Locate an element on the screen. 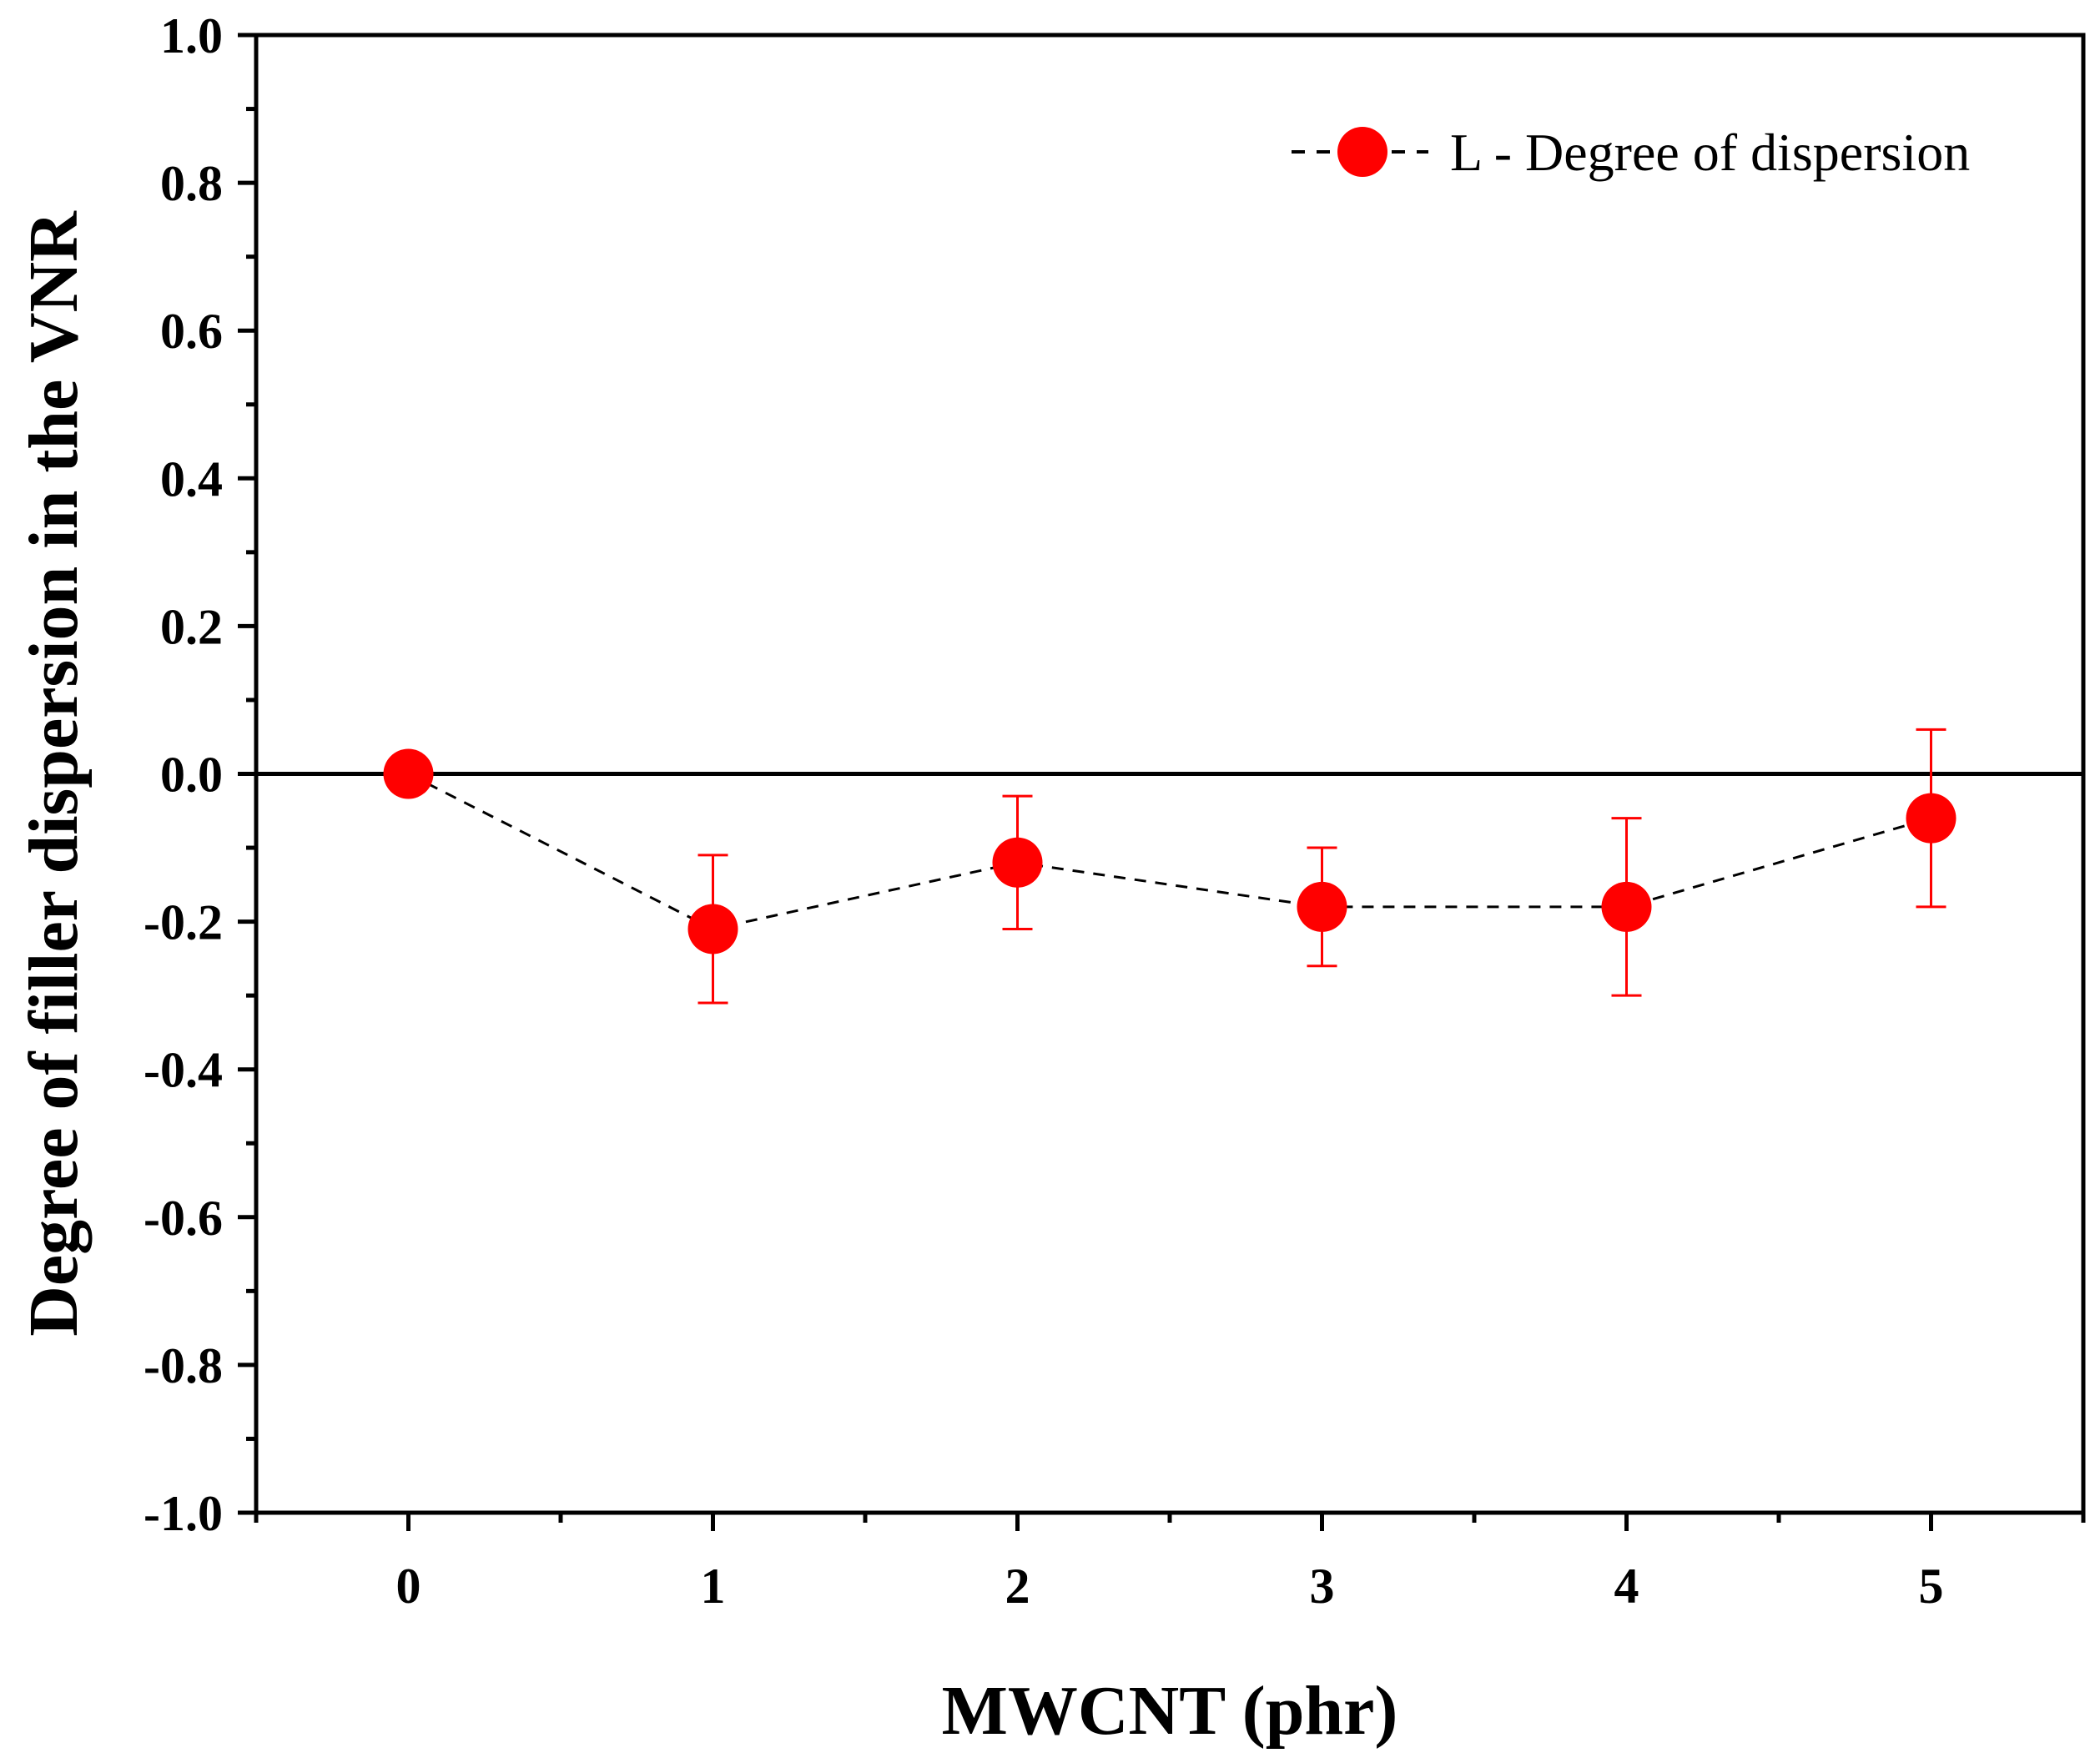  y-tick-label: 0.6 is located at coordinates (191, 331).